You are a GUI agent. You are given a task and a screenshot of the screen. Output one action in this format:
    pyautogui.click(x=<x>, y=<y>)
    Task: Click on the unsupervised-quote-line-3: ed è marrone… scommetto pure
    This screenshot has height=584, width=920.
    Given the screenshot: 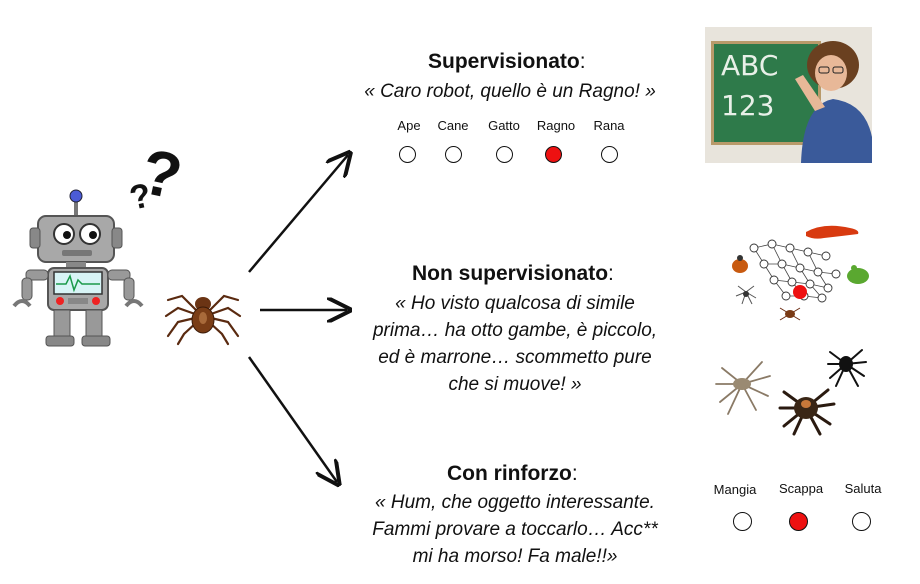 What is the action you would take?
    pyautogui.click(x=515, y=357)
    